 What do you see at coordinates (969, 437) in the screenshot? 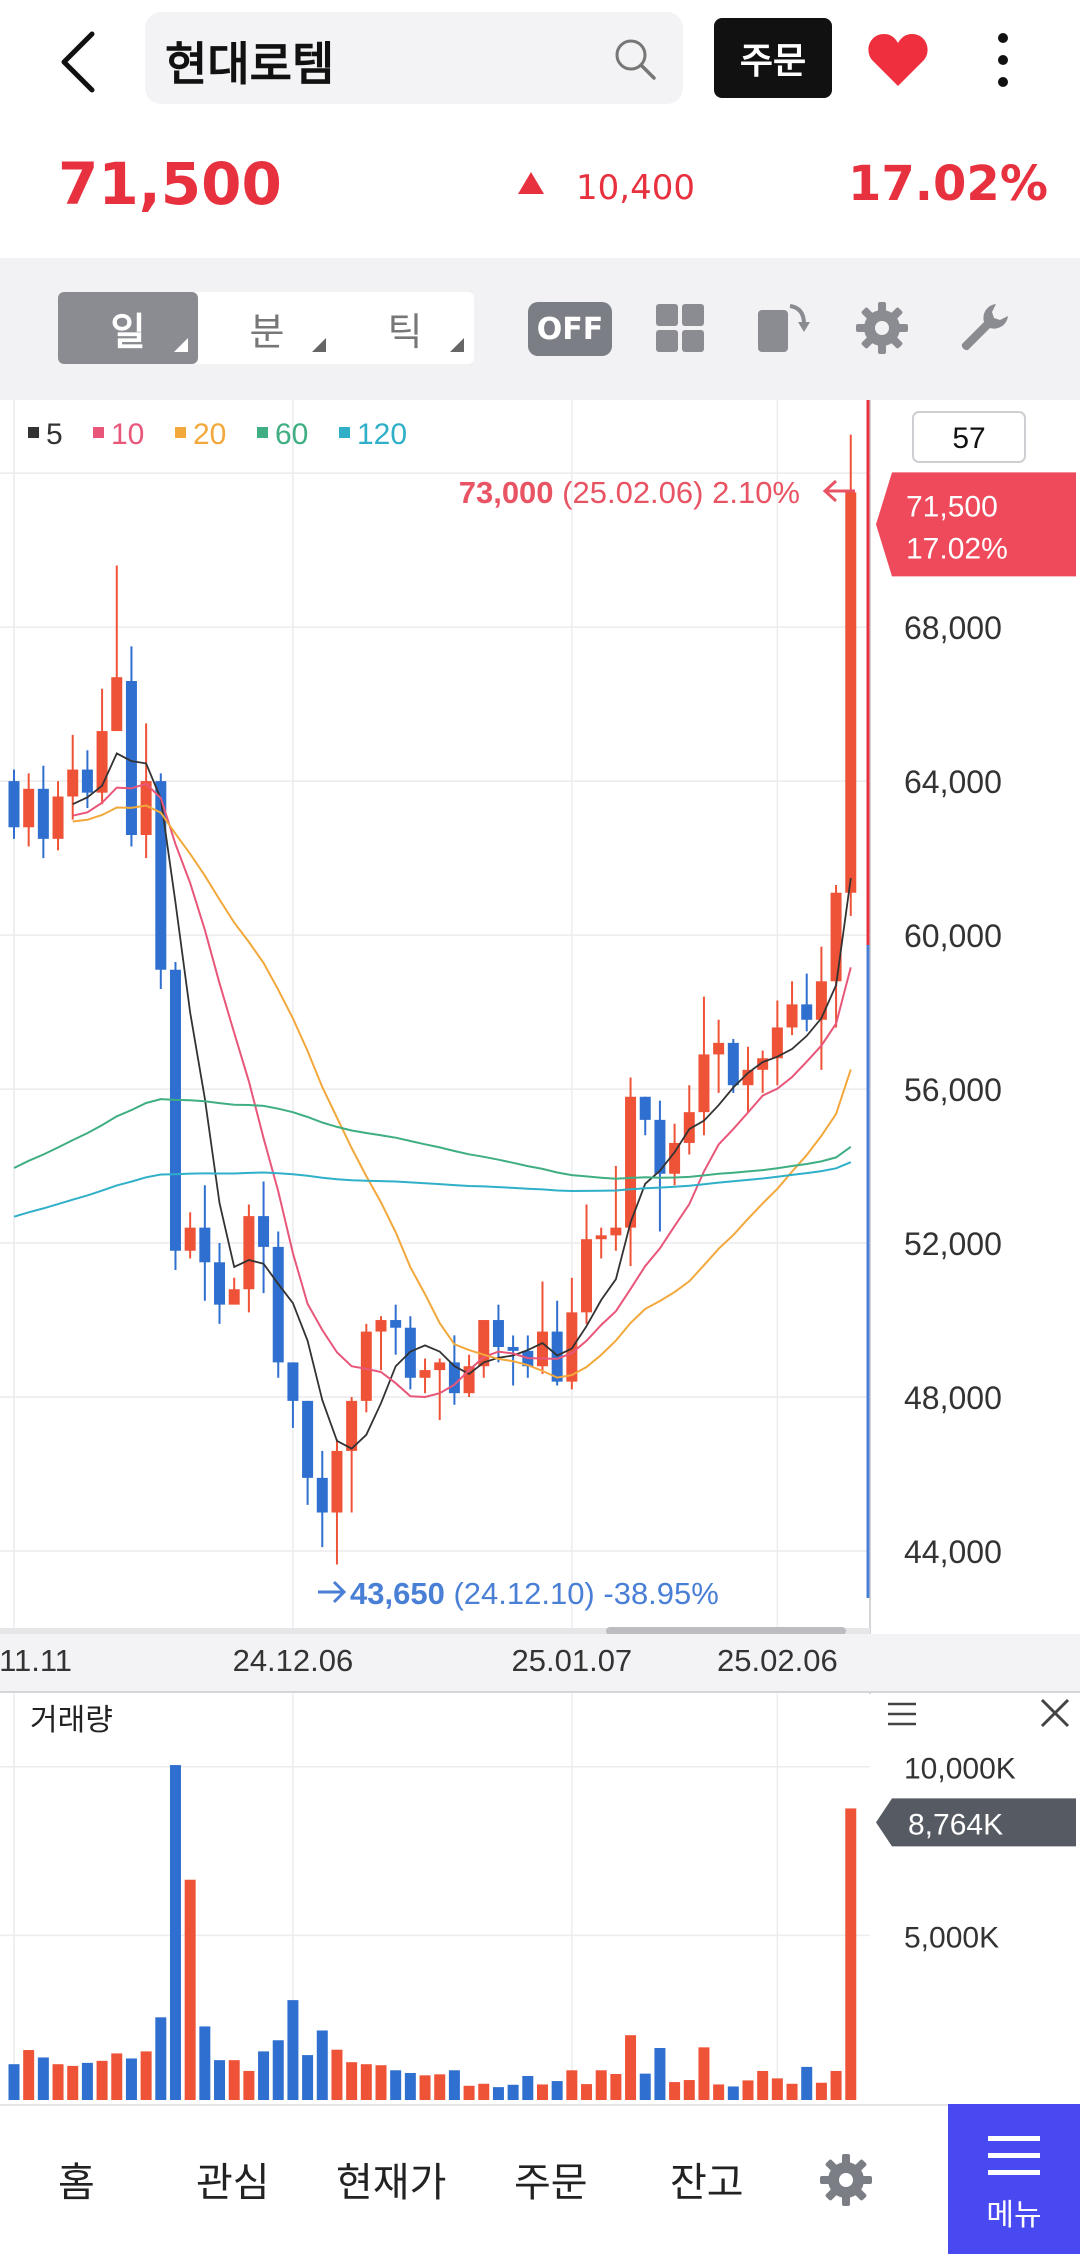
I see `candle-count-box` at bounding box center [969, 437].